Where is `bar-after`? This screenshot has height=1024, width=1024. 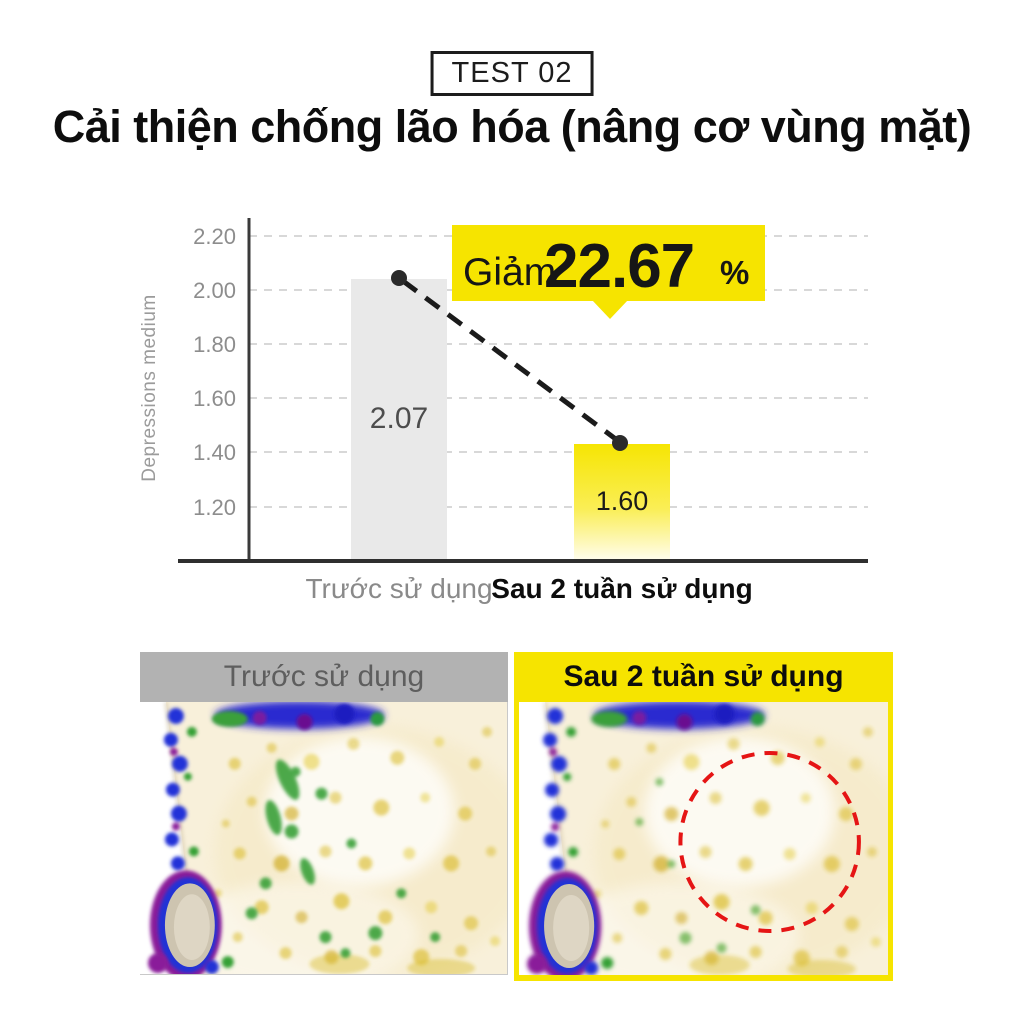
bar-after is located at coordinates (622, 502).